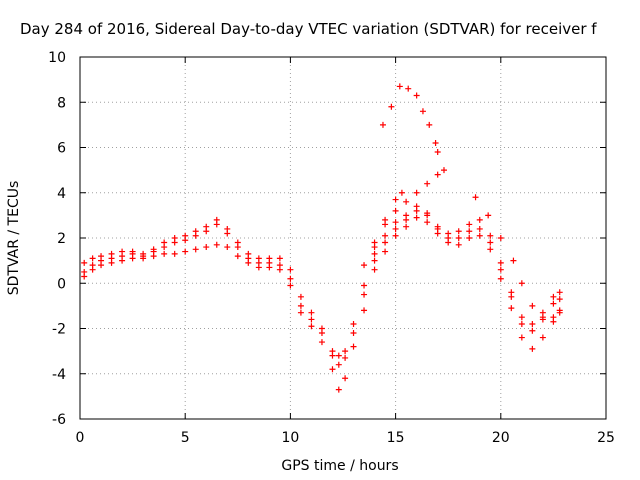  What do you see at coordinates (396, 438) in the screenshot?
I see `x-tick-label: 15` at bounding box center [396, 438].